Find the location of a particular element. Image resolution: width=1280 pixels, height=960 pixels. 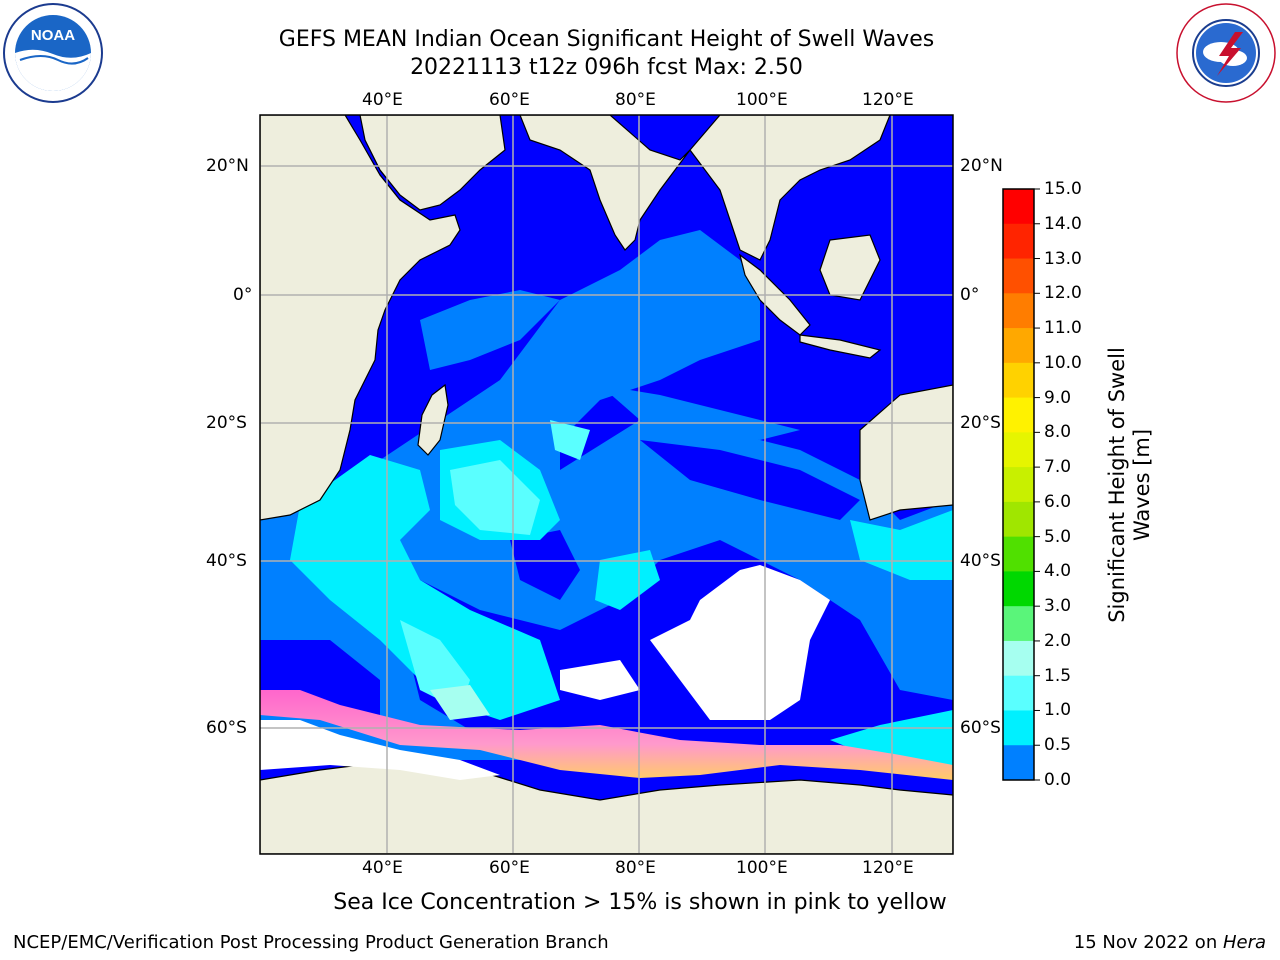

lon-label-top-40e: 40°E is located at coordinates (382, 100).